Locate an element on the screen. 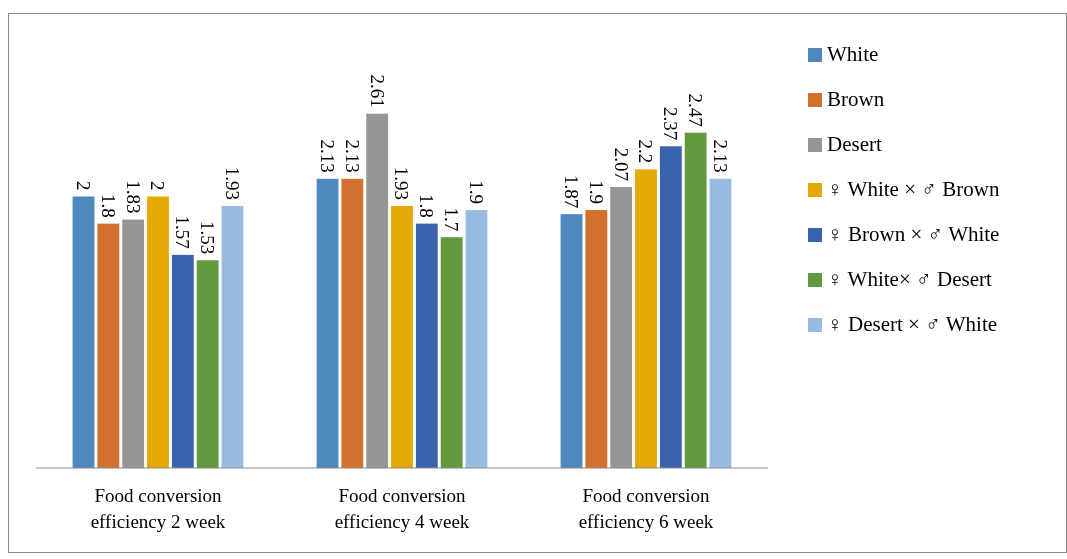 The height and width of the screenshot is (559, 1067). data-label: 1.53 is located at coordinates (207, 238).